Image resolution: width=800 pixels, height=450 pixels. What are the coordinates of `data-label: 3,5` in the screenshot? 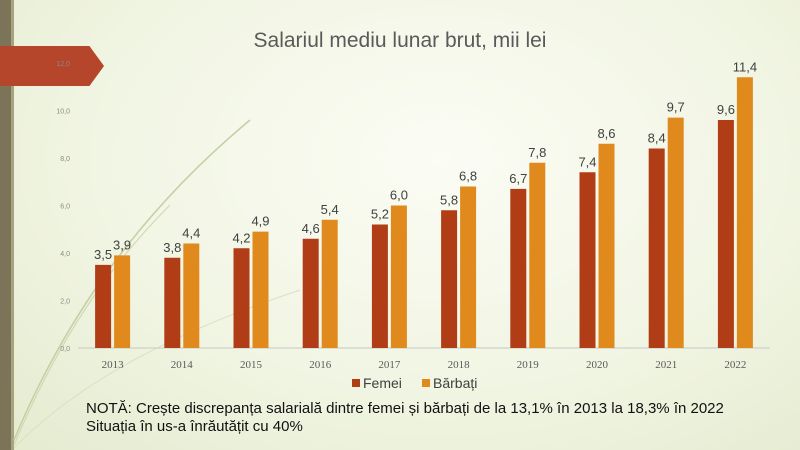 It's located at (103, 254).